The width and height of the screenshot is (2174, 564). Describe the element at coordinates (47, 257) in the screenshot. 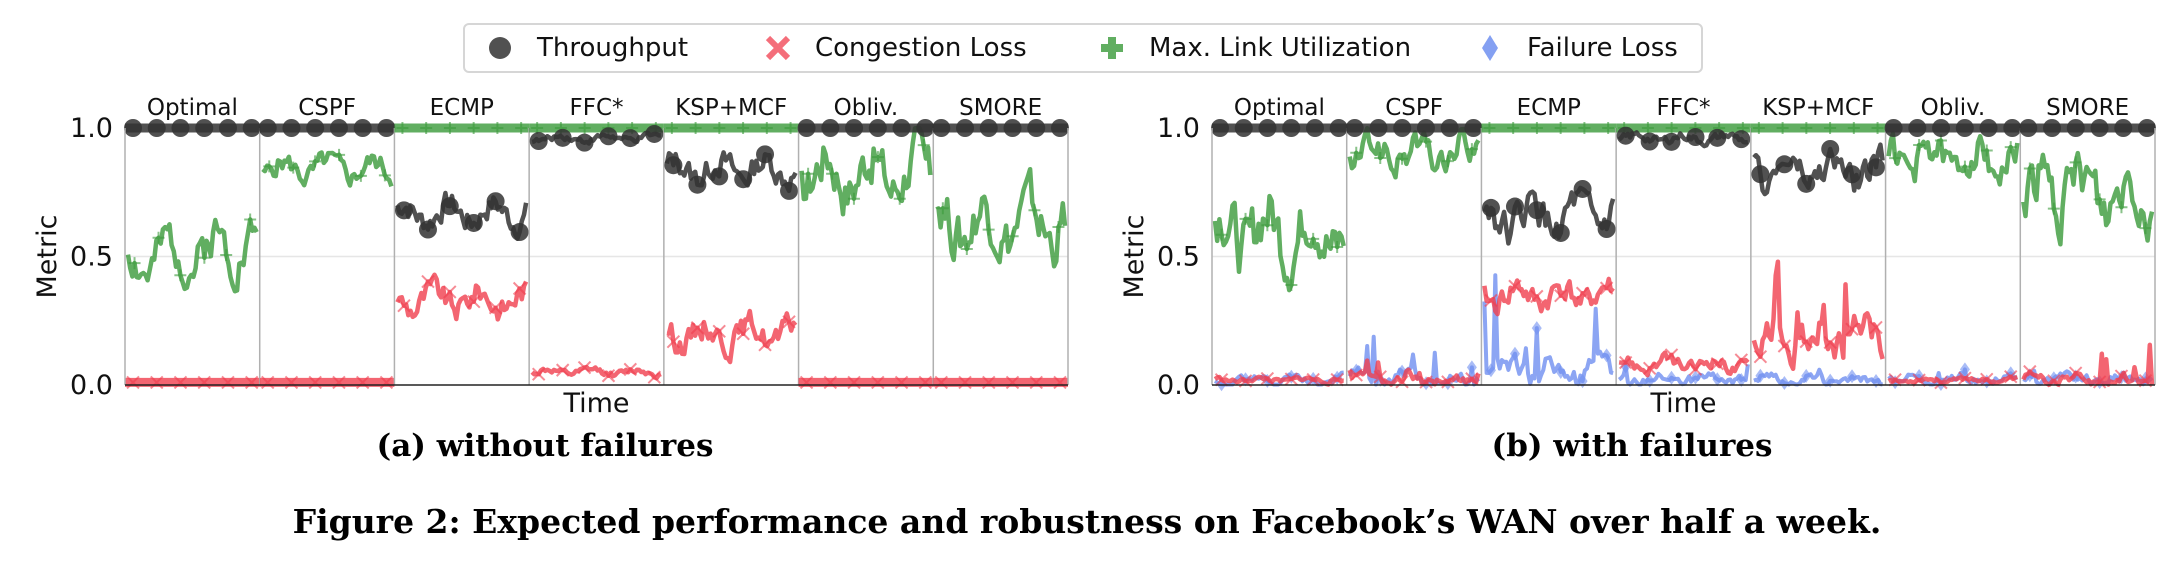

I see `y-axis-label: Metric` at that location.